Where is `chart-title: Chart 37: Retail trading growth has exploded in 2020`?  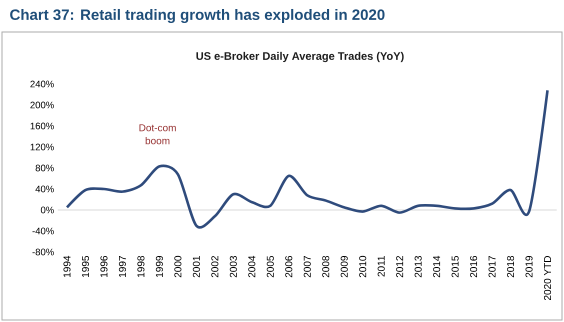
chart-title: Chart 37: Retail trading growth has exploded in 2020 is located at coordinates (197, 16).